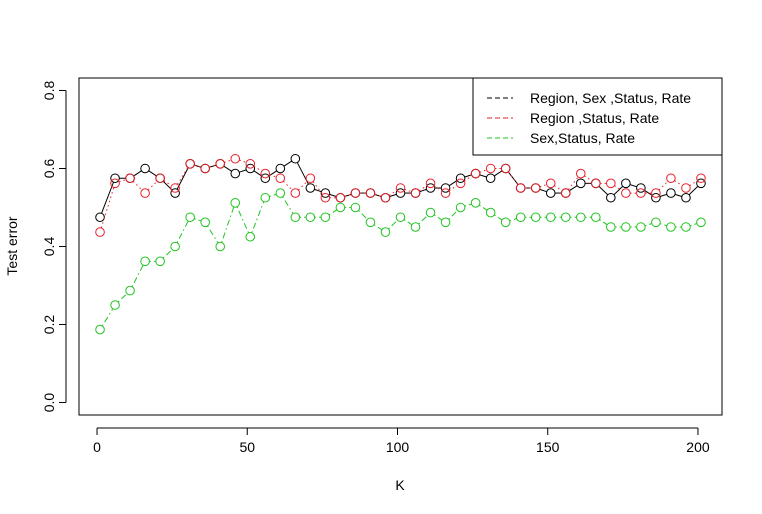 This screenshot has width=762, height=514. What do you see at coordinates (49, 247) in the screenshot?
I see `y-tick-label: 0.4` at bounding box center [49, 247].